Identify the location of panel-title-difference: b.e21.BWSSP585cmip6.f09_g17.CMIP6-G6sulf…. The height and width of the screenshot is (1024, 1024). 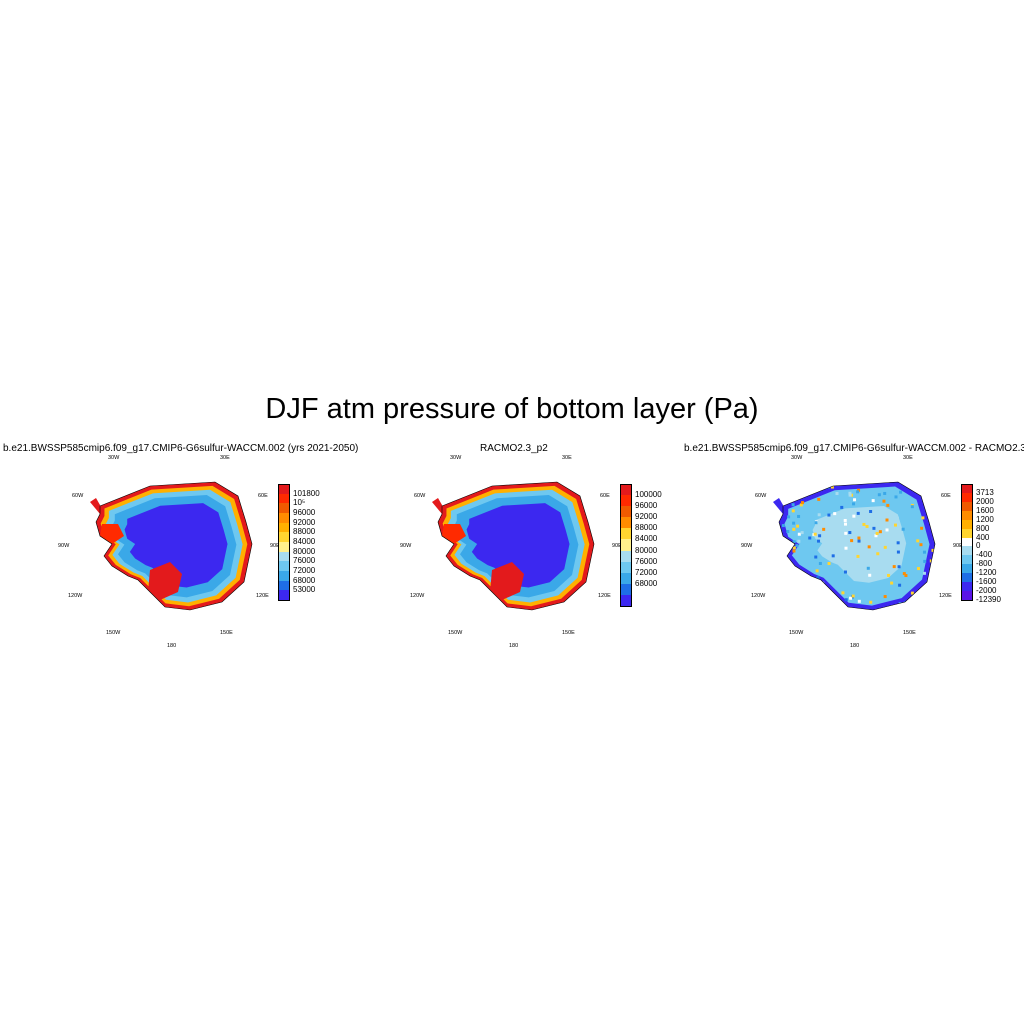
(854, 448).